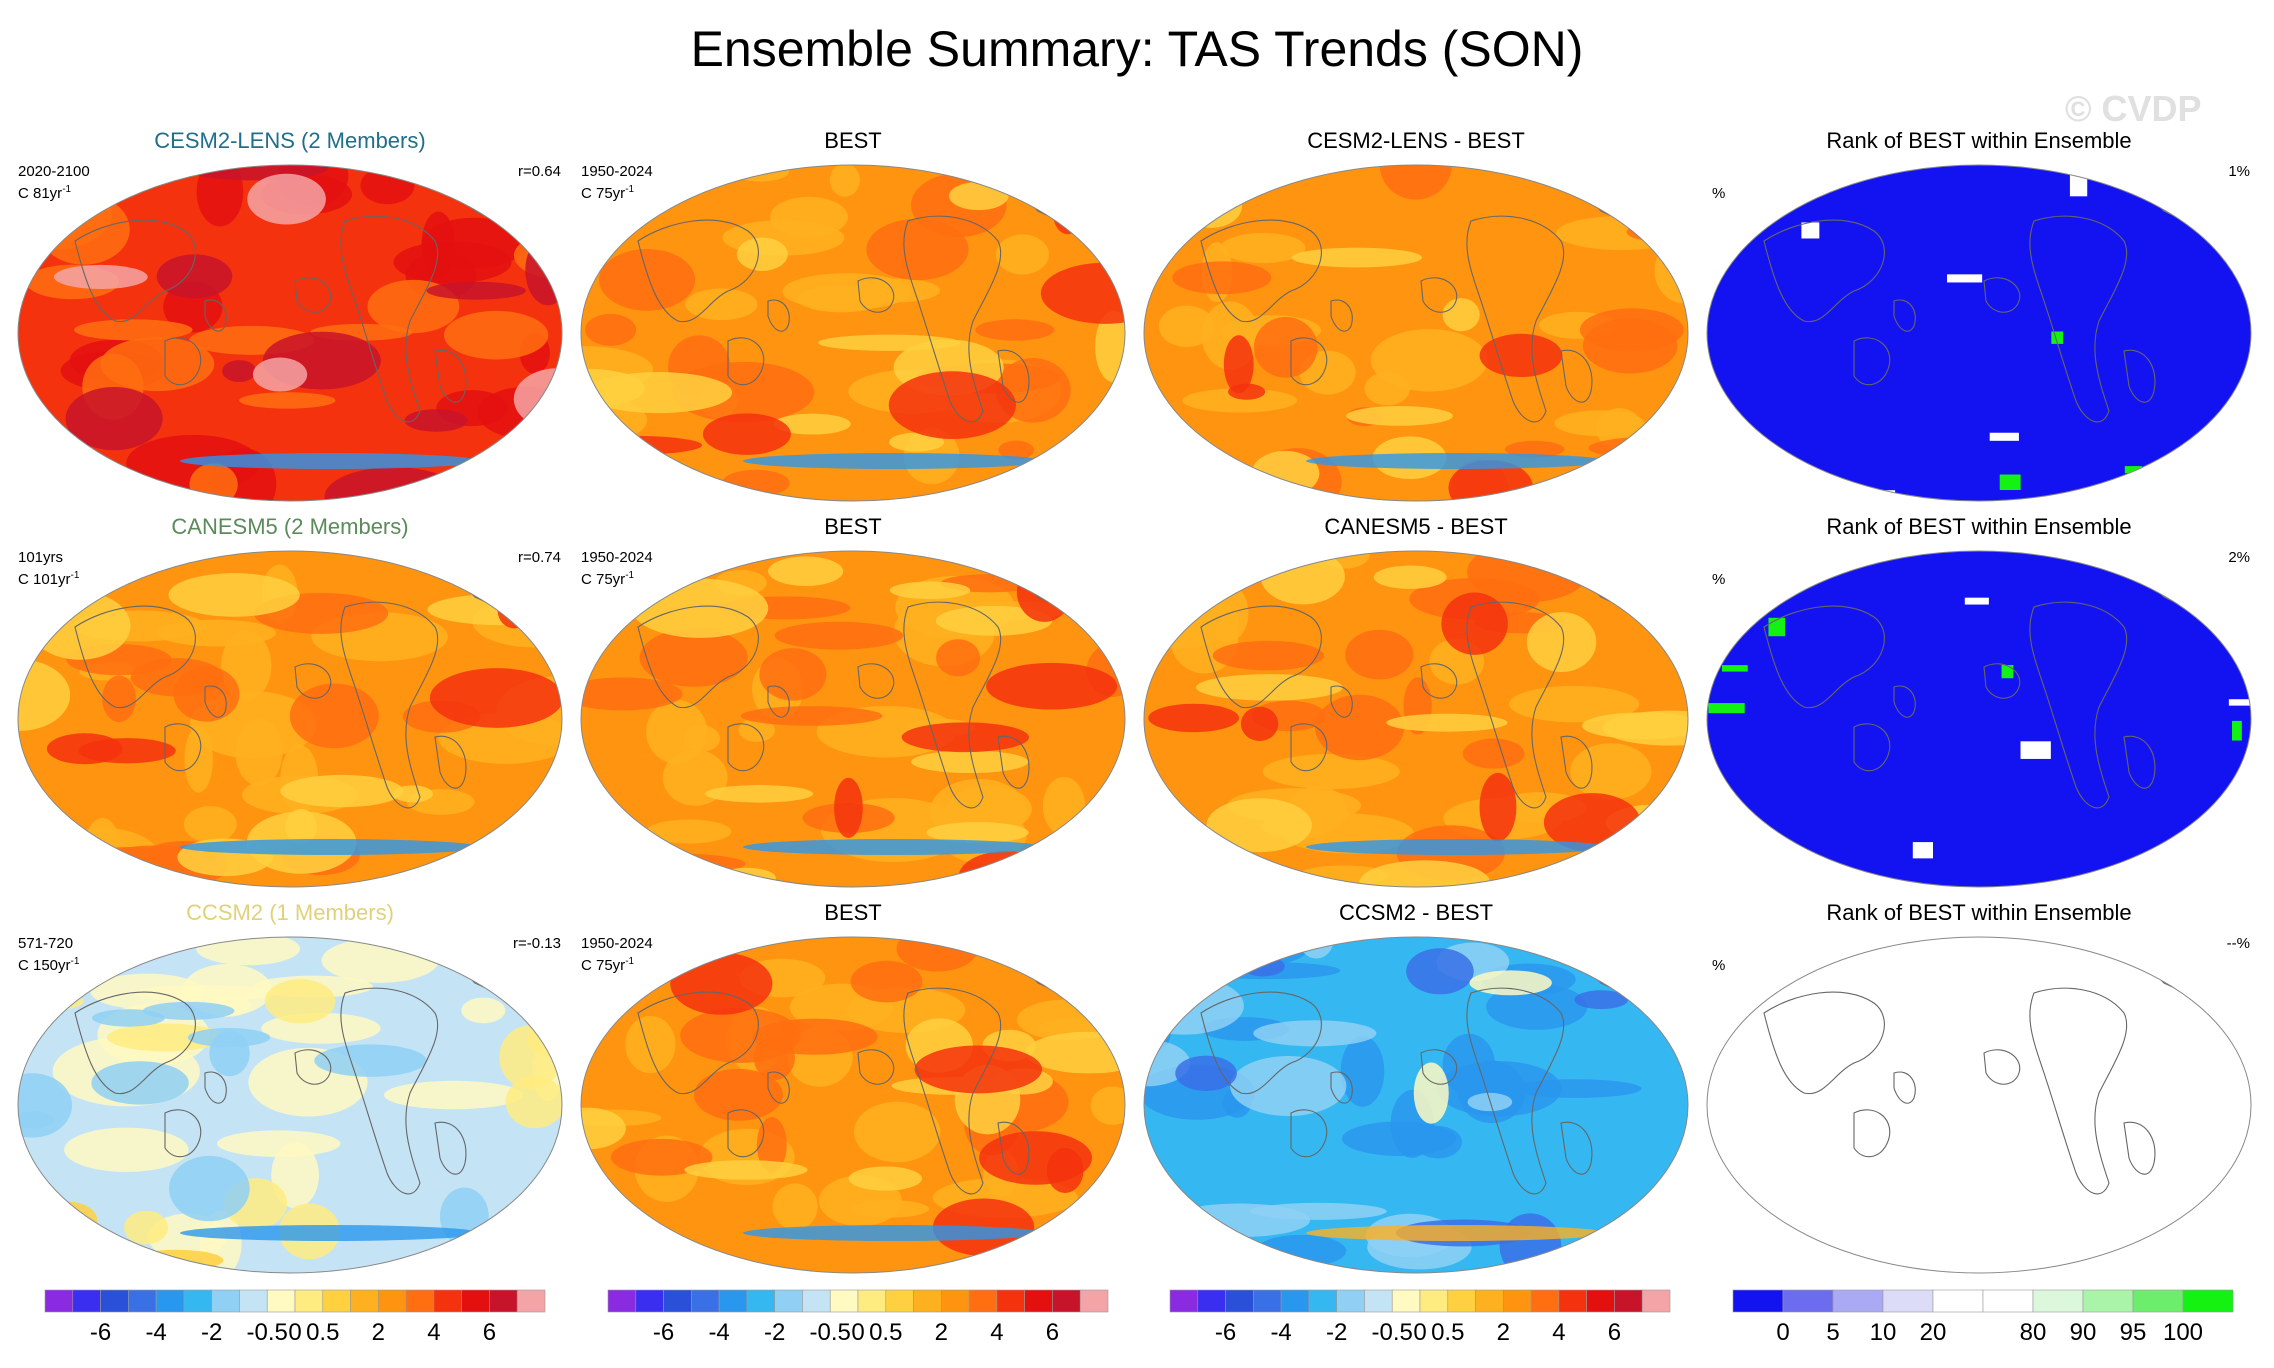  Describe the element at coordinates (774, 1332) in the screenshot. I see `colorbar-tick-label: -2` at that location.